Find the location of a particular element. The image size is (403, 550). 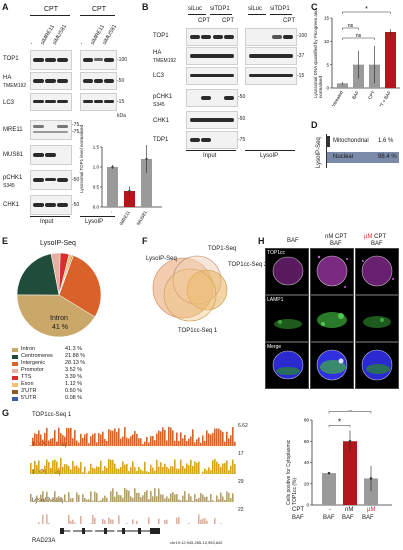

b-blot-top1-lyso is located at coordinates (271, 37).